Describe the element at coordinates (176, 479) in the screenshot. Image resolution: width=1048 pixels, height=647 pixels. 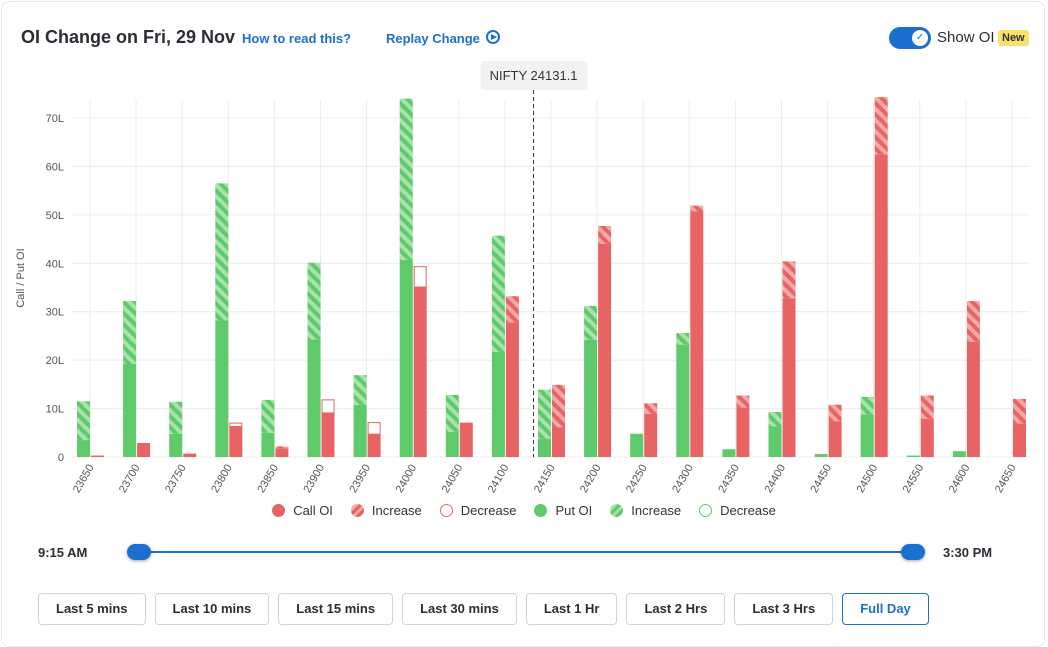
I see `x-tick-label: 23750` at that location.